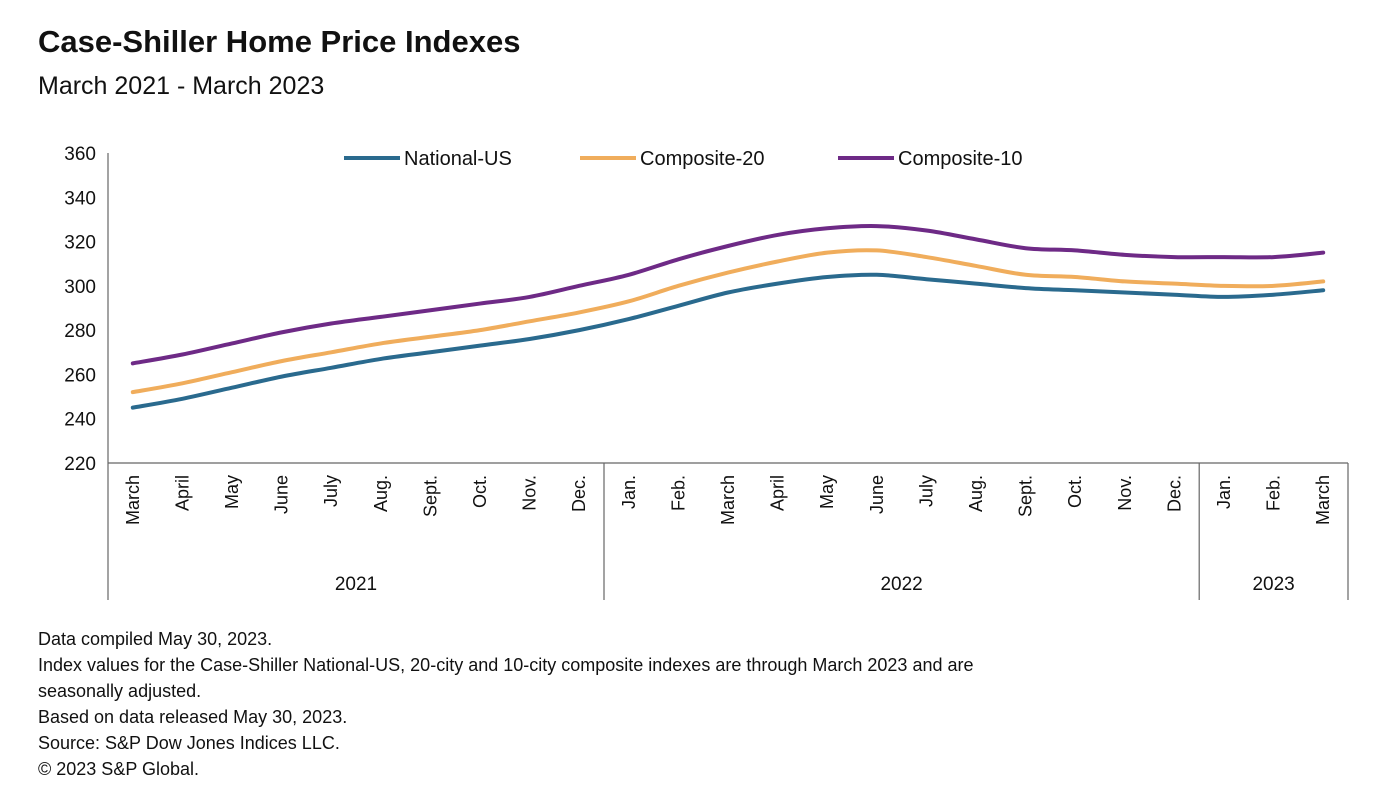 The image size is (1384, 810). What do you see at coordinates (356, 584) in the screenshot?
I see `year-label: 2021` at bounding box center [356, 584].